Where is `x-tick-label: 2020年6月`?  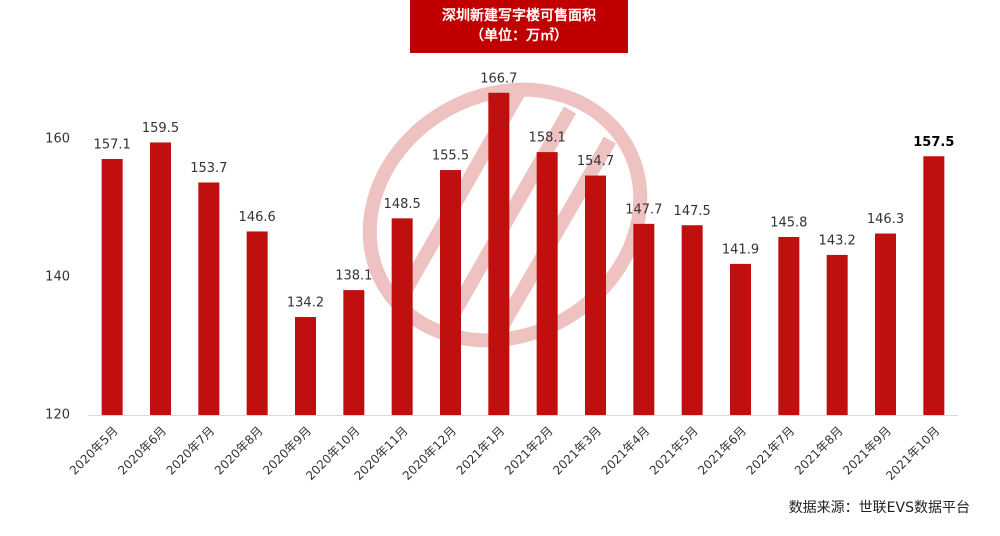 x-tick-label: 2020年6月 is located at coordinates (142, 451).